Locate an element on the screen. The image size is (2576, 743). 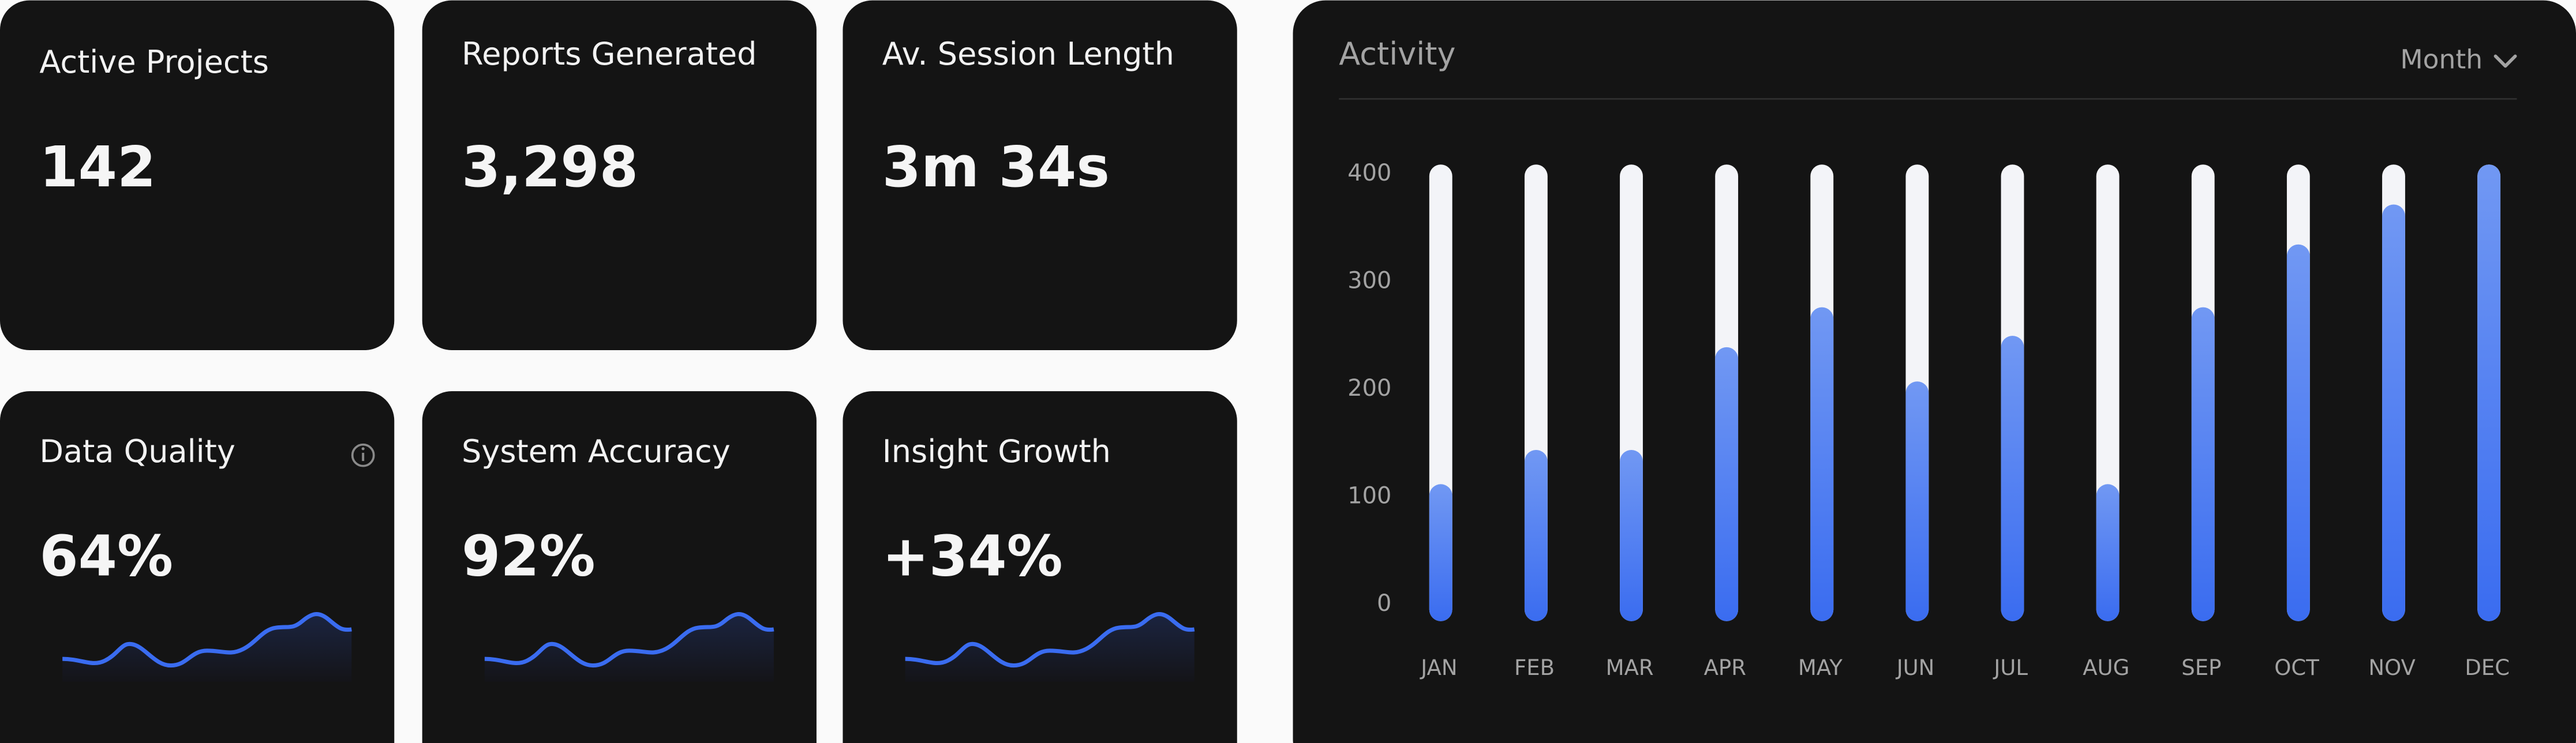
x-tick-label: APR is located at coordinates (1725, 667).